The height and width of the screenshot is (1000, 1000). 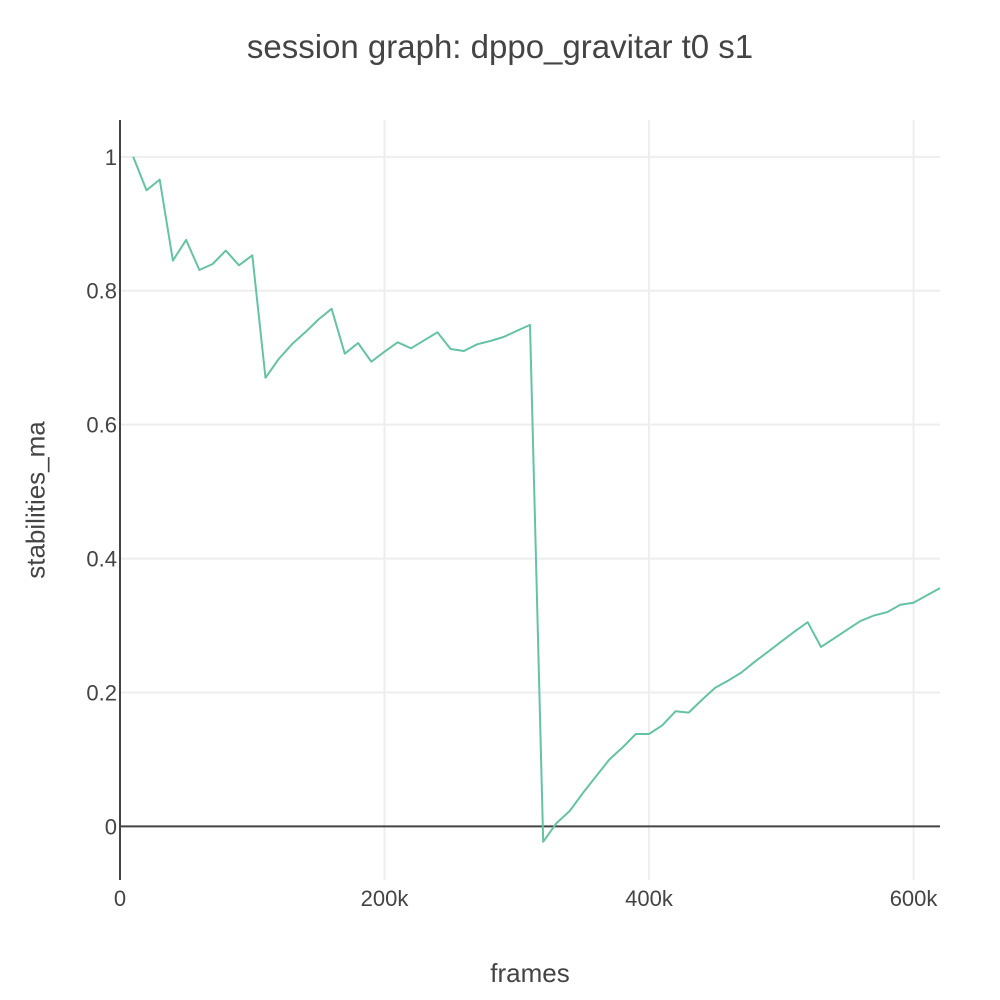 What do you see at coordinates (101, 291) in the screenshot?
I see `y-tick-label: 0.8` at bounding box center [101, 291].